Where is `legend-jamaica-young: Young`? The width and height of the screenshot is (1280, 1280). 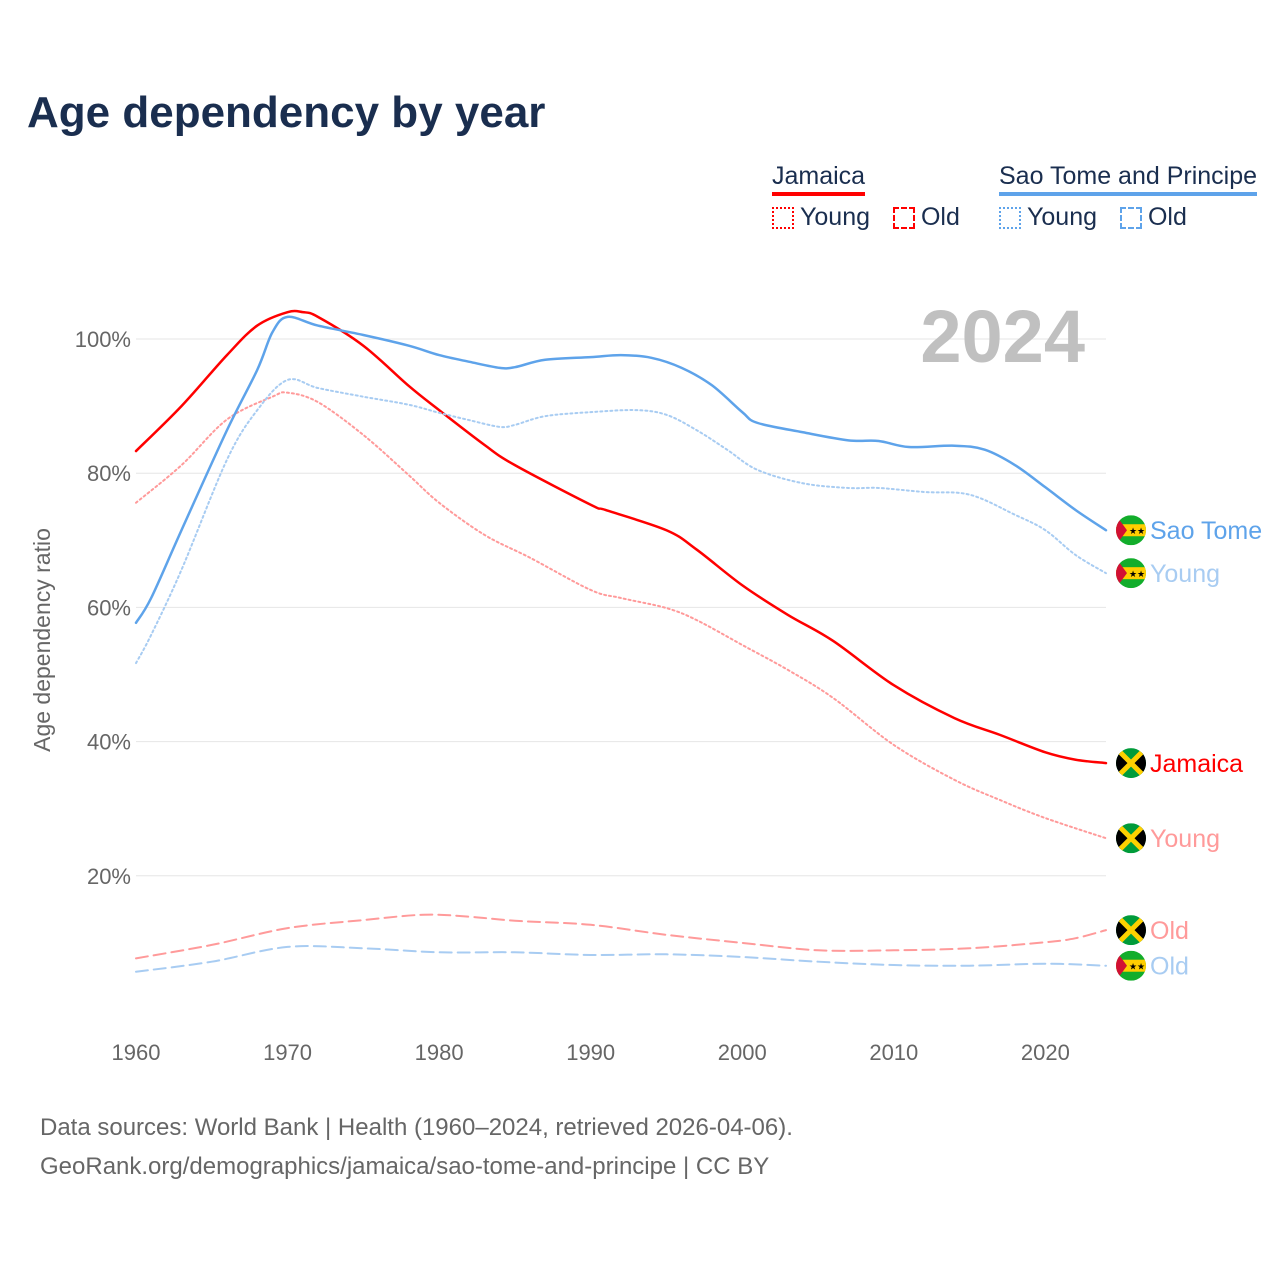
legend-jamaica-young: Young is located at coordinates (821, 217).